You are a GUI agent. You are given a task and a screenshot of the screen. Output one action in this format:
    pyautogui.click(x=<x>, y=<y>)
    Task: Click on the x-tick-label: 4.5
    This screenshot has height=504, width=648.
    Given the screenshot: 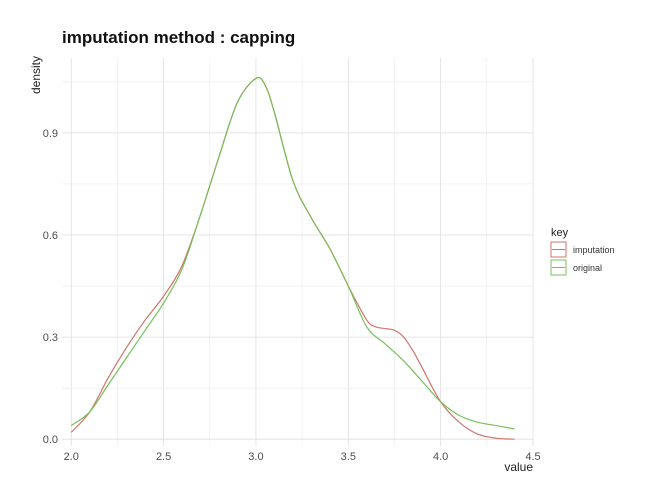 What is the action you would take?
    pyautogui.click(x=532, y=457)
    